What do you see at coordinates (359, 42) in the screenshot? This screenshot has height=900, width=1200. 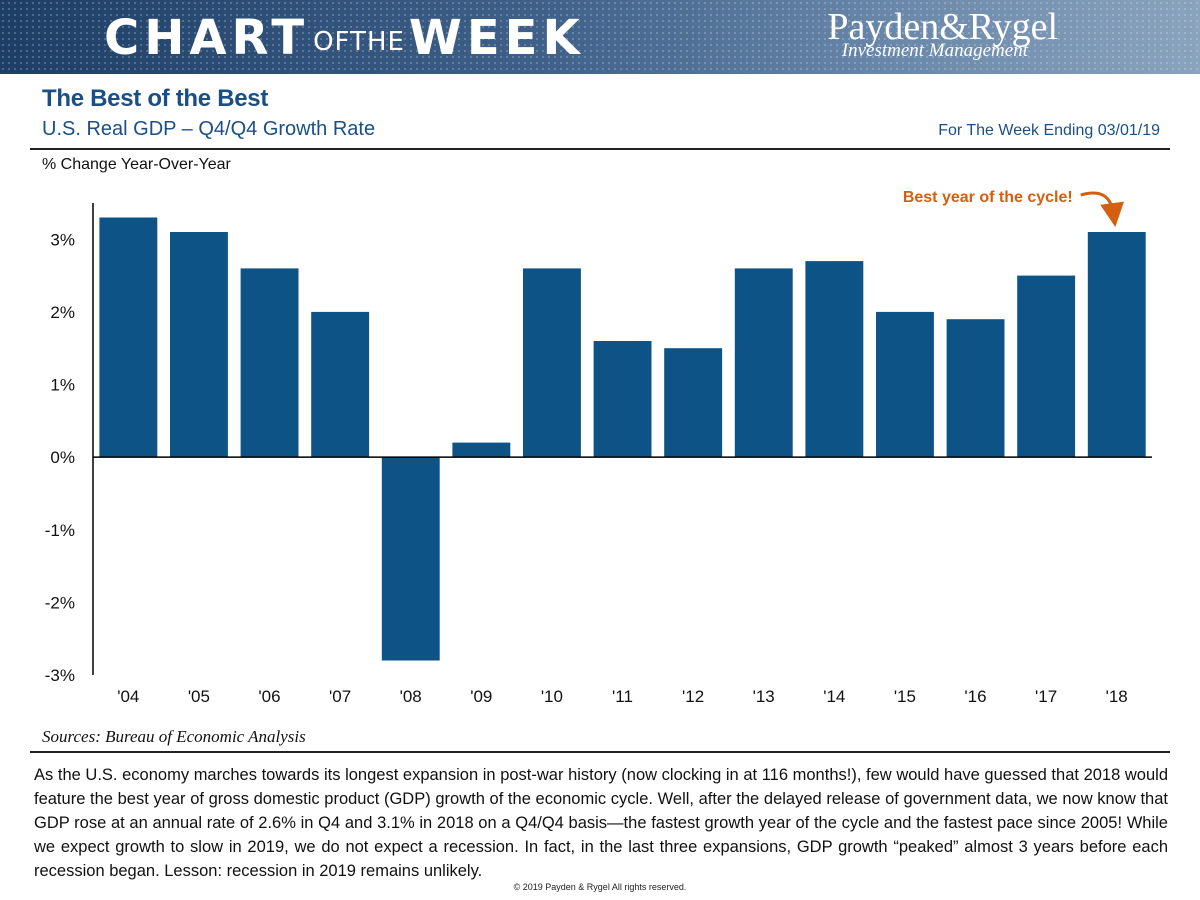 I see `logo-of-the: OFTHE` at bounding box center [359, 42].